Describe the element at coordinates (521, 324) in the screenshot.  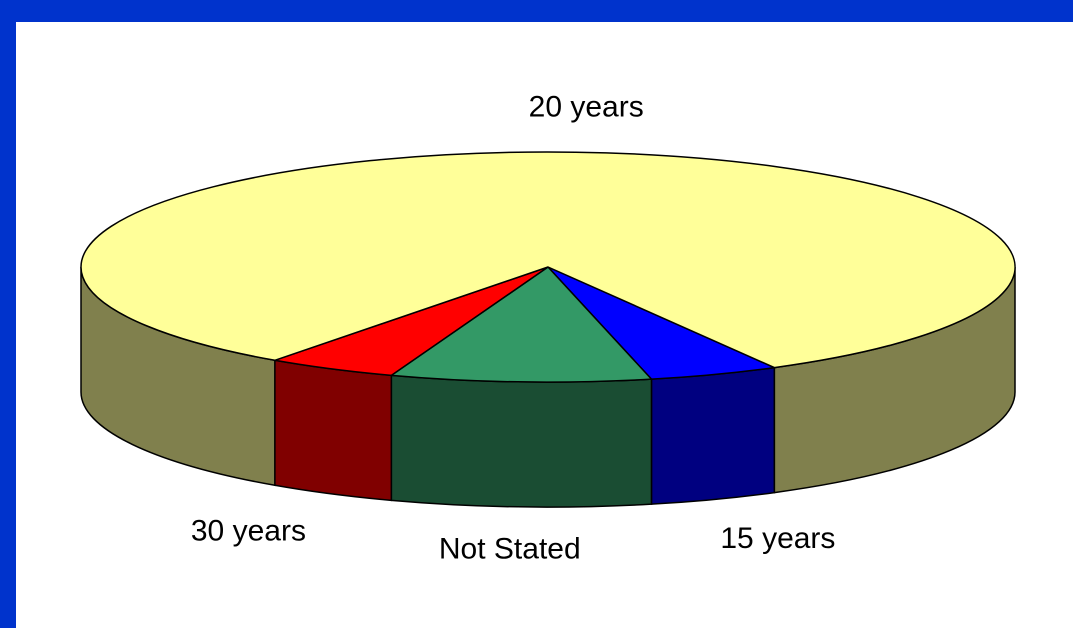
I see `pie-slice` at that location.